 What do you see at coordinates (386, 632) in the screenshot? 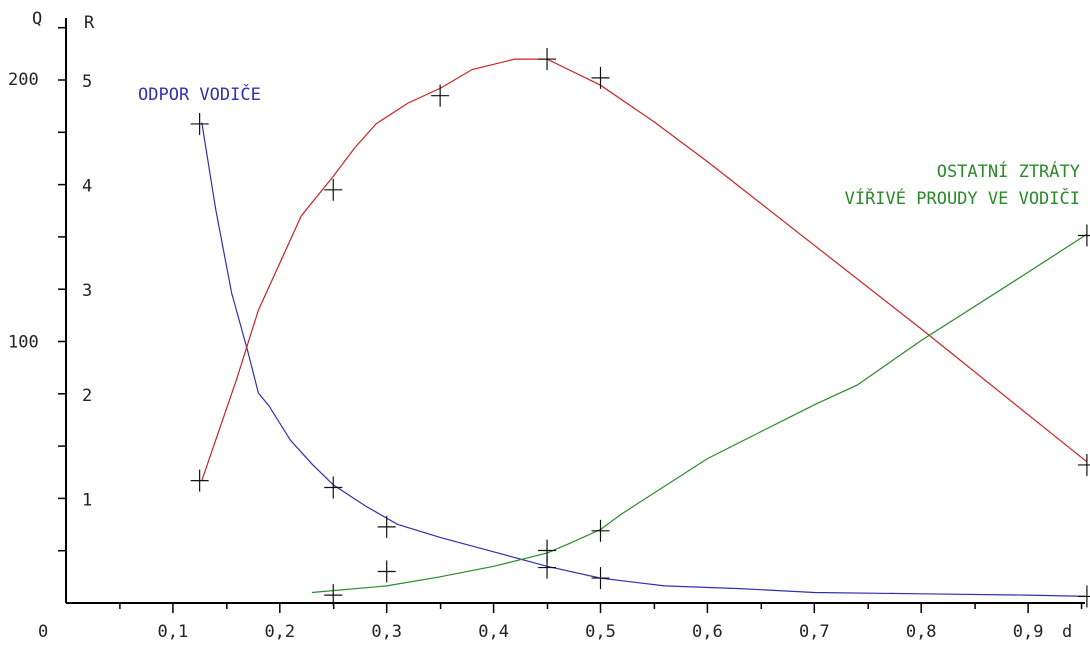
I see `x-tick-label: 0,3` at bounding box center [386, 632].